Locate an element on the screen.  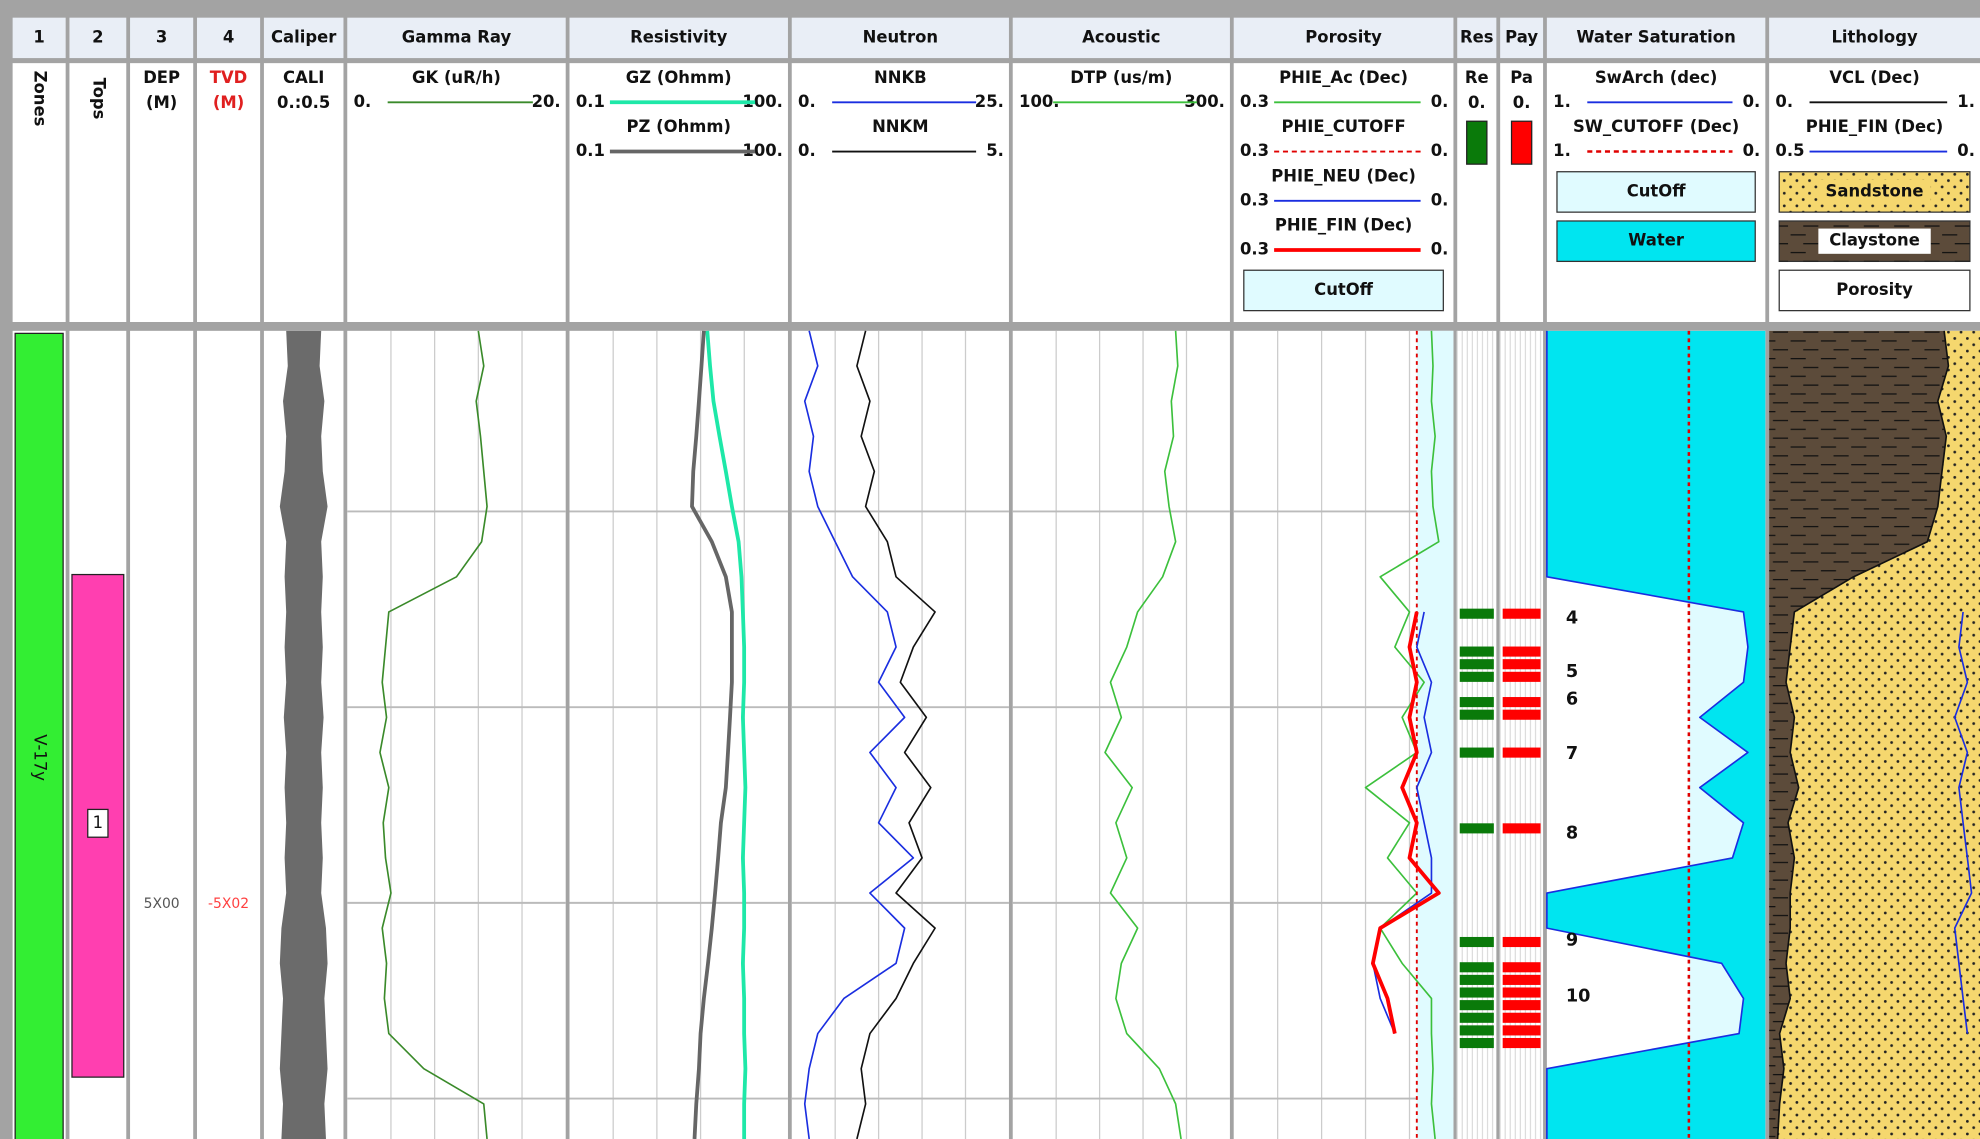
track-title: 4 is located at coordinates (228, 36).